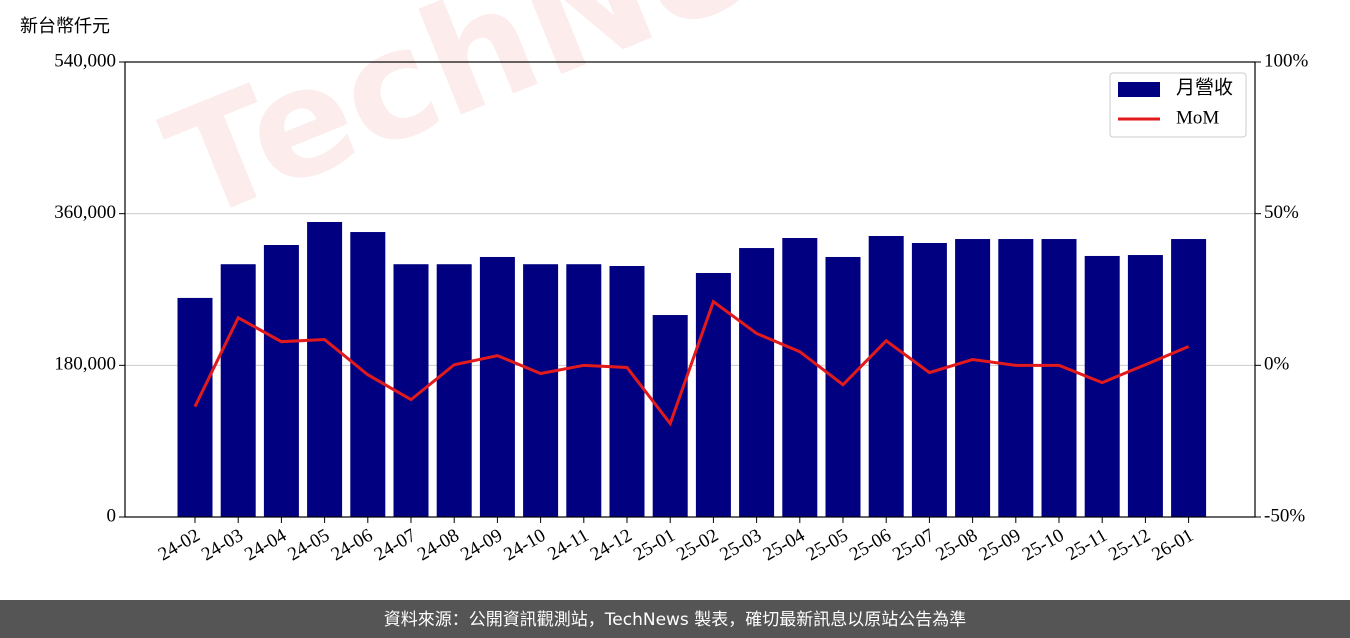 The image size is (1350, 638). I want to click on y-tick-label: 540,000, so click(85, 60).